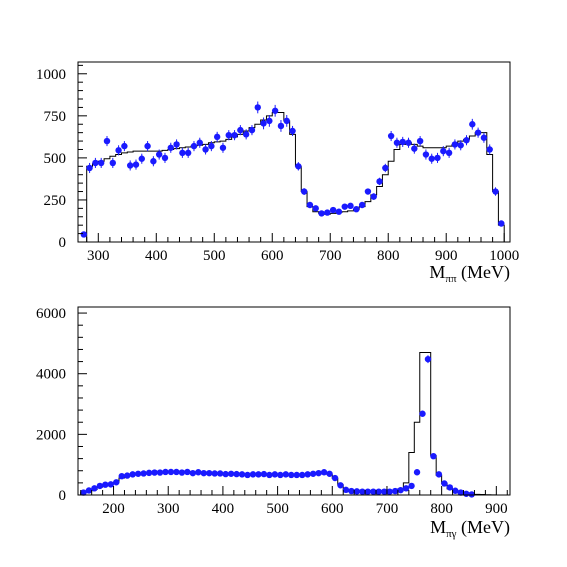  I want to click on x-tick-label: 600, so click(332, 509).